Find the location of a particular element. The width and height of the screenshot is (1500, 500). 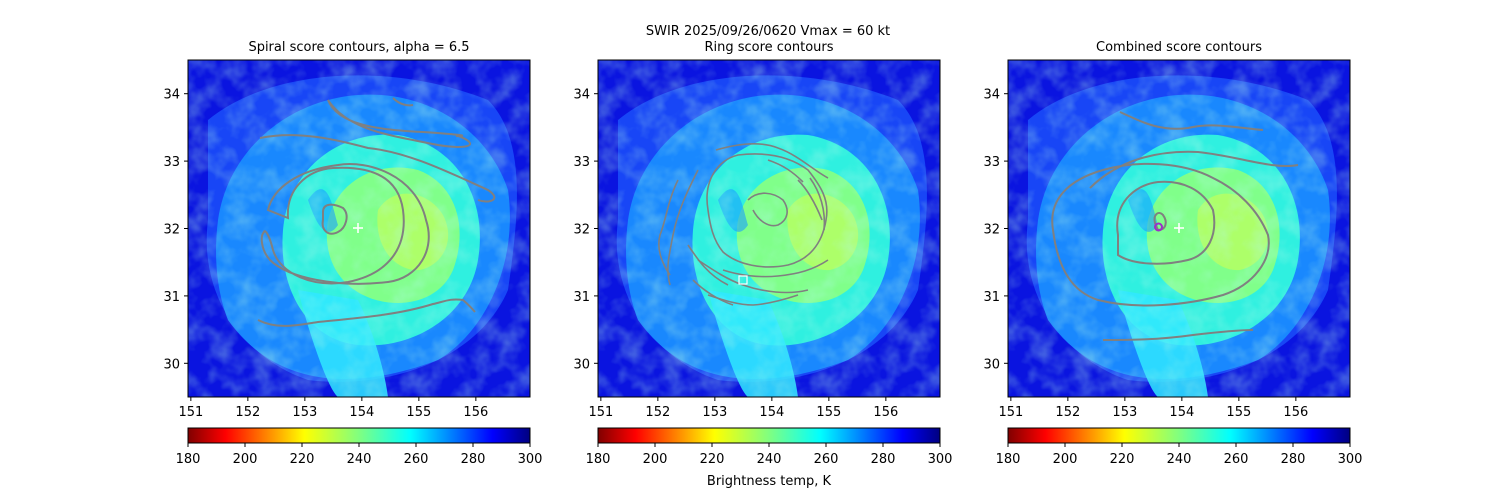

colorbar-1: 180 200 220 240 260 280 300 is located at coordinates (359, 447).